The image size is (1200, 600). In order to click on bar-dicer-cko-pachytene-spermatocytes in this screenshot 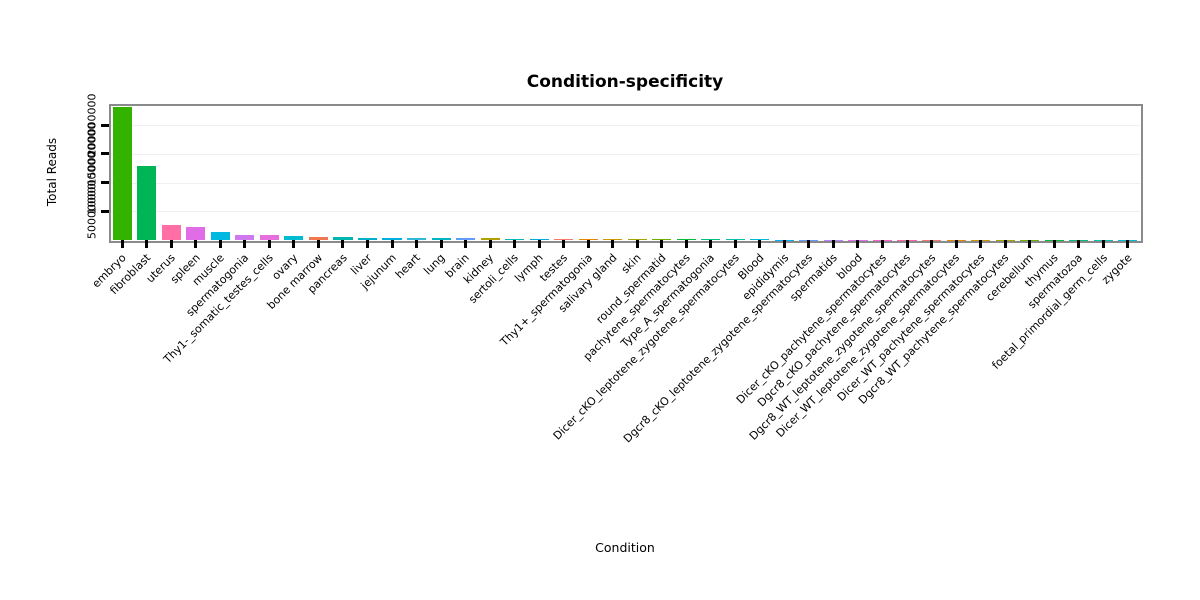, I will do `click(882, 239)`.